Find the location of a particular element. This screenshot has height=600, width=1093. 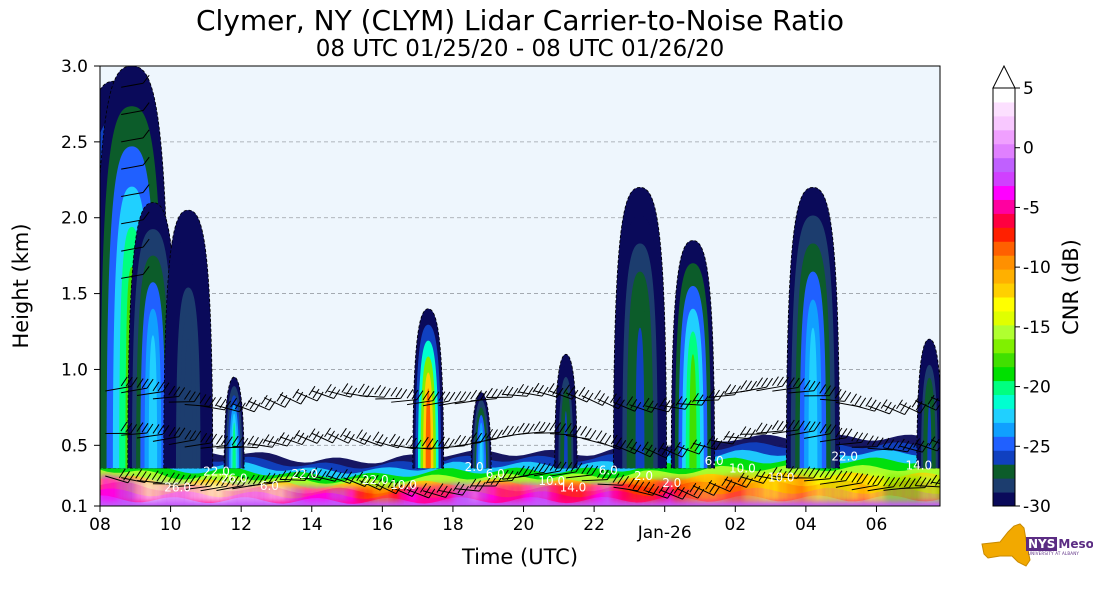

x-tick-label: 06 is located at coordinates (877, 525).